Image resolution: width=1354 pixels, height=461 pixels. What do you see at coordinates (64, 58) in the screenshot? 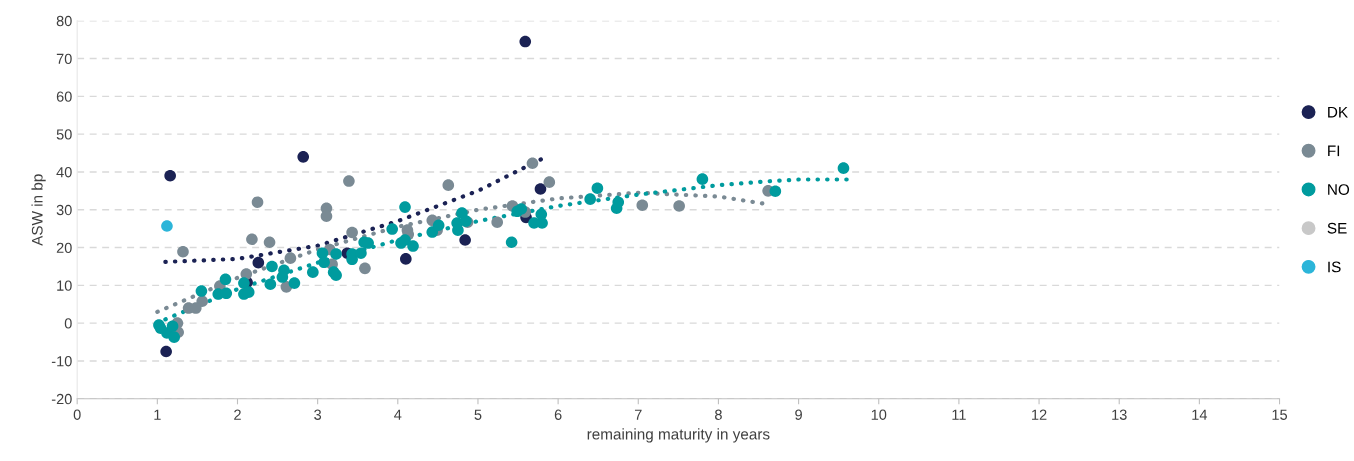
I see `y-tick-label: 70` at bounding box center [64, 58].